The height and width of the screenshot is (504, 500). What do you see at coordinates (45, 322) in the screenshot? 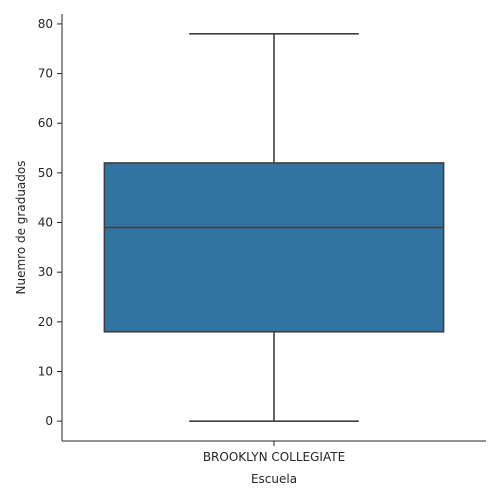
I see `y-tick-label: 20` at bounding box center [45, 322].